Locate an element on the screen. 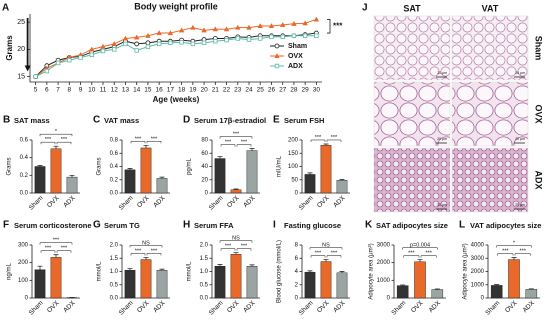 The width and height of the screenshot is (550, 322). x-tick-label: 18 is located at coordinates (182, 90).